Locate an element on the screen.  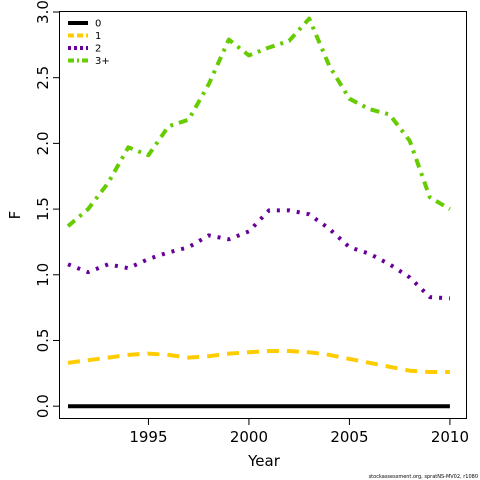
legend-label: 3+ is located at coordinates (102, 61).